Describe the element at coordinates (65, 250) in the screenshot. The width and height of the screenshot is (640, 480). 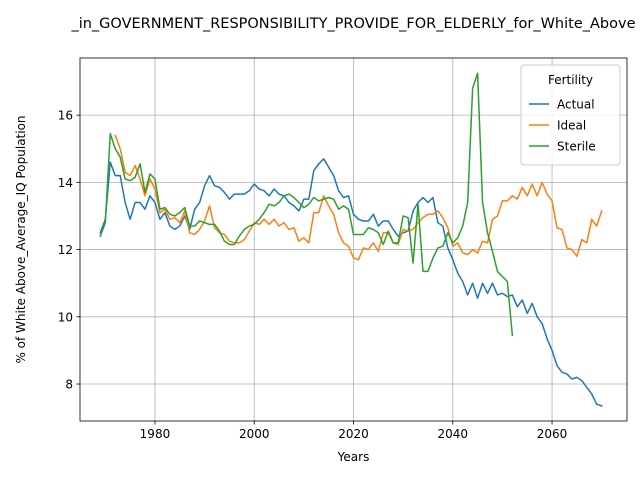
I see `y-tick-label: 12` at that location.